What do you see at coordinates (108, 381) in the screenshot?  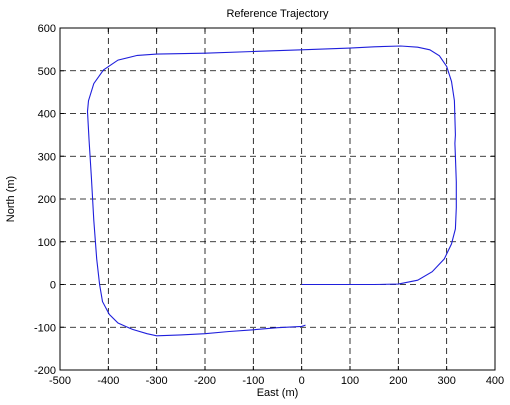 I see `x-tick-label: -400` at bounding box center [108, 381].